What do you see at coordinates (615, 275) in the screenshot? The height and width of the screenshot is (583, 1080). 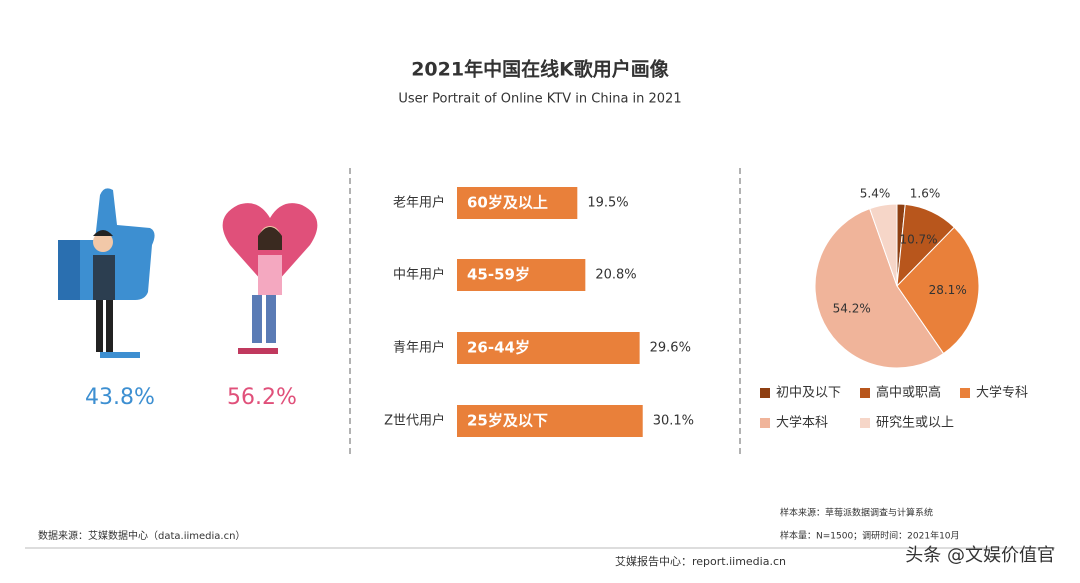 I see `value-label: 20.8%` at bounding box center [615, 275].